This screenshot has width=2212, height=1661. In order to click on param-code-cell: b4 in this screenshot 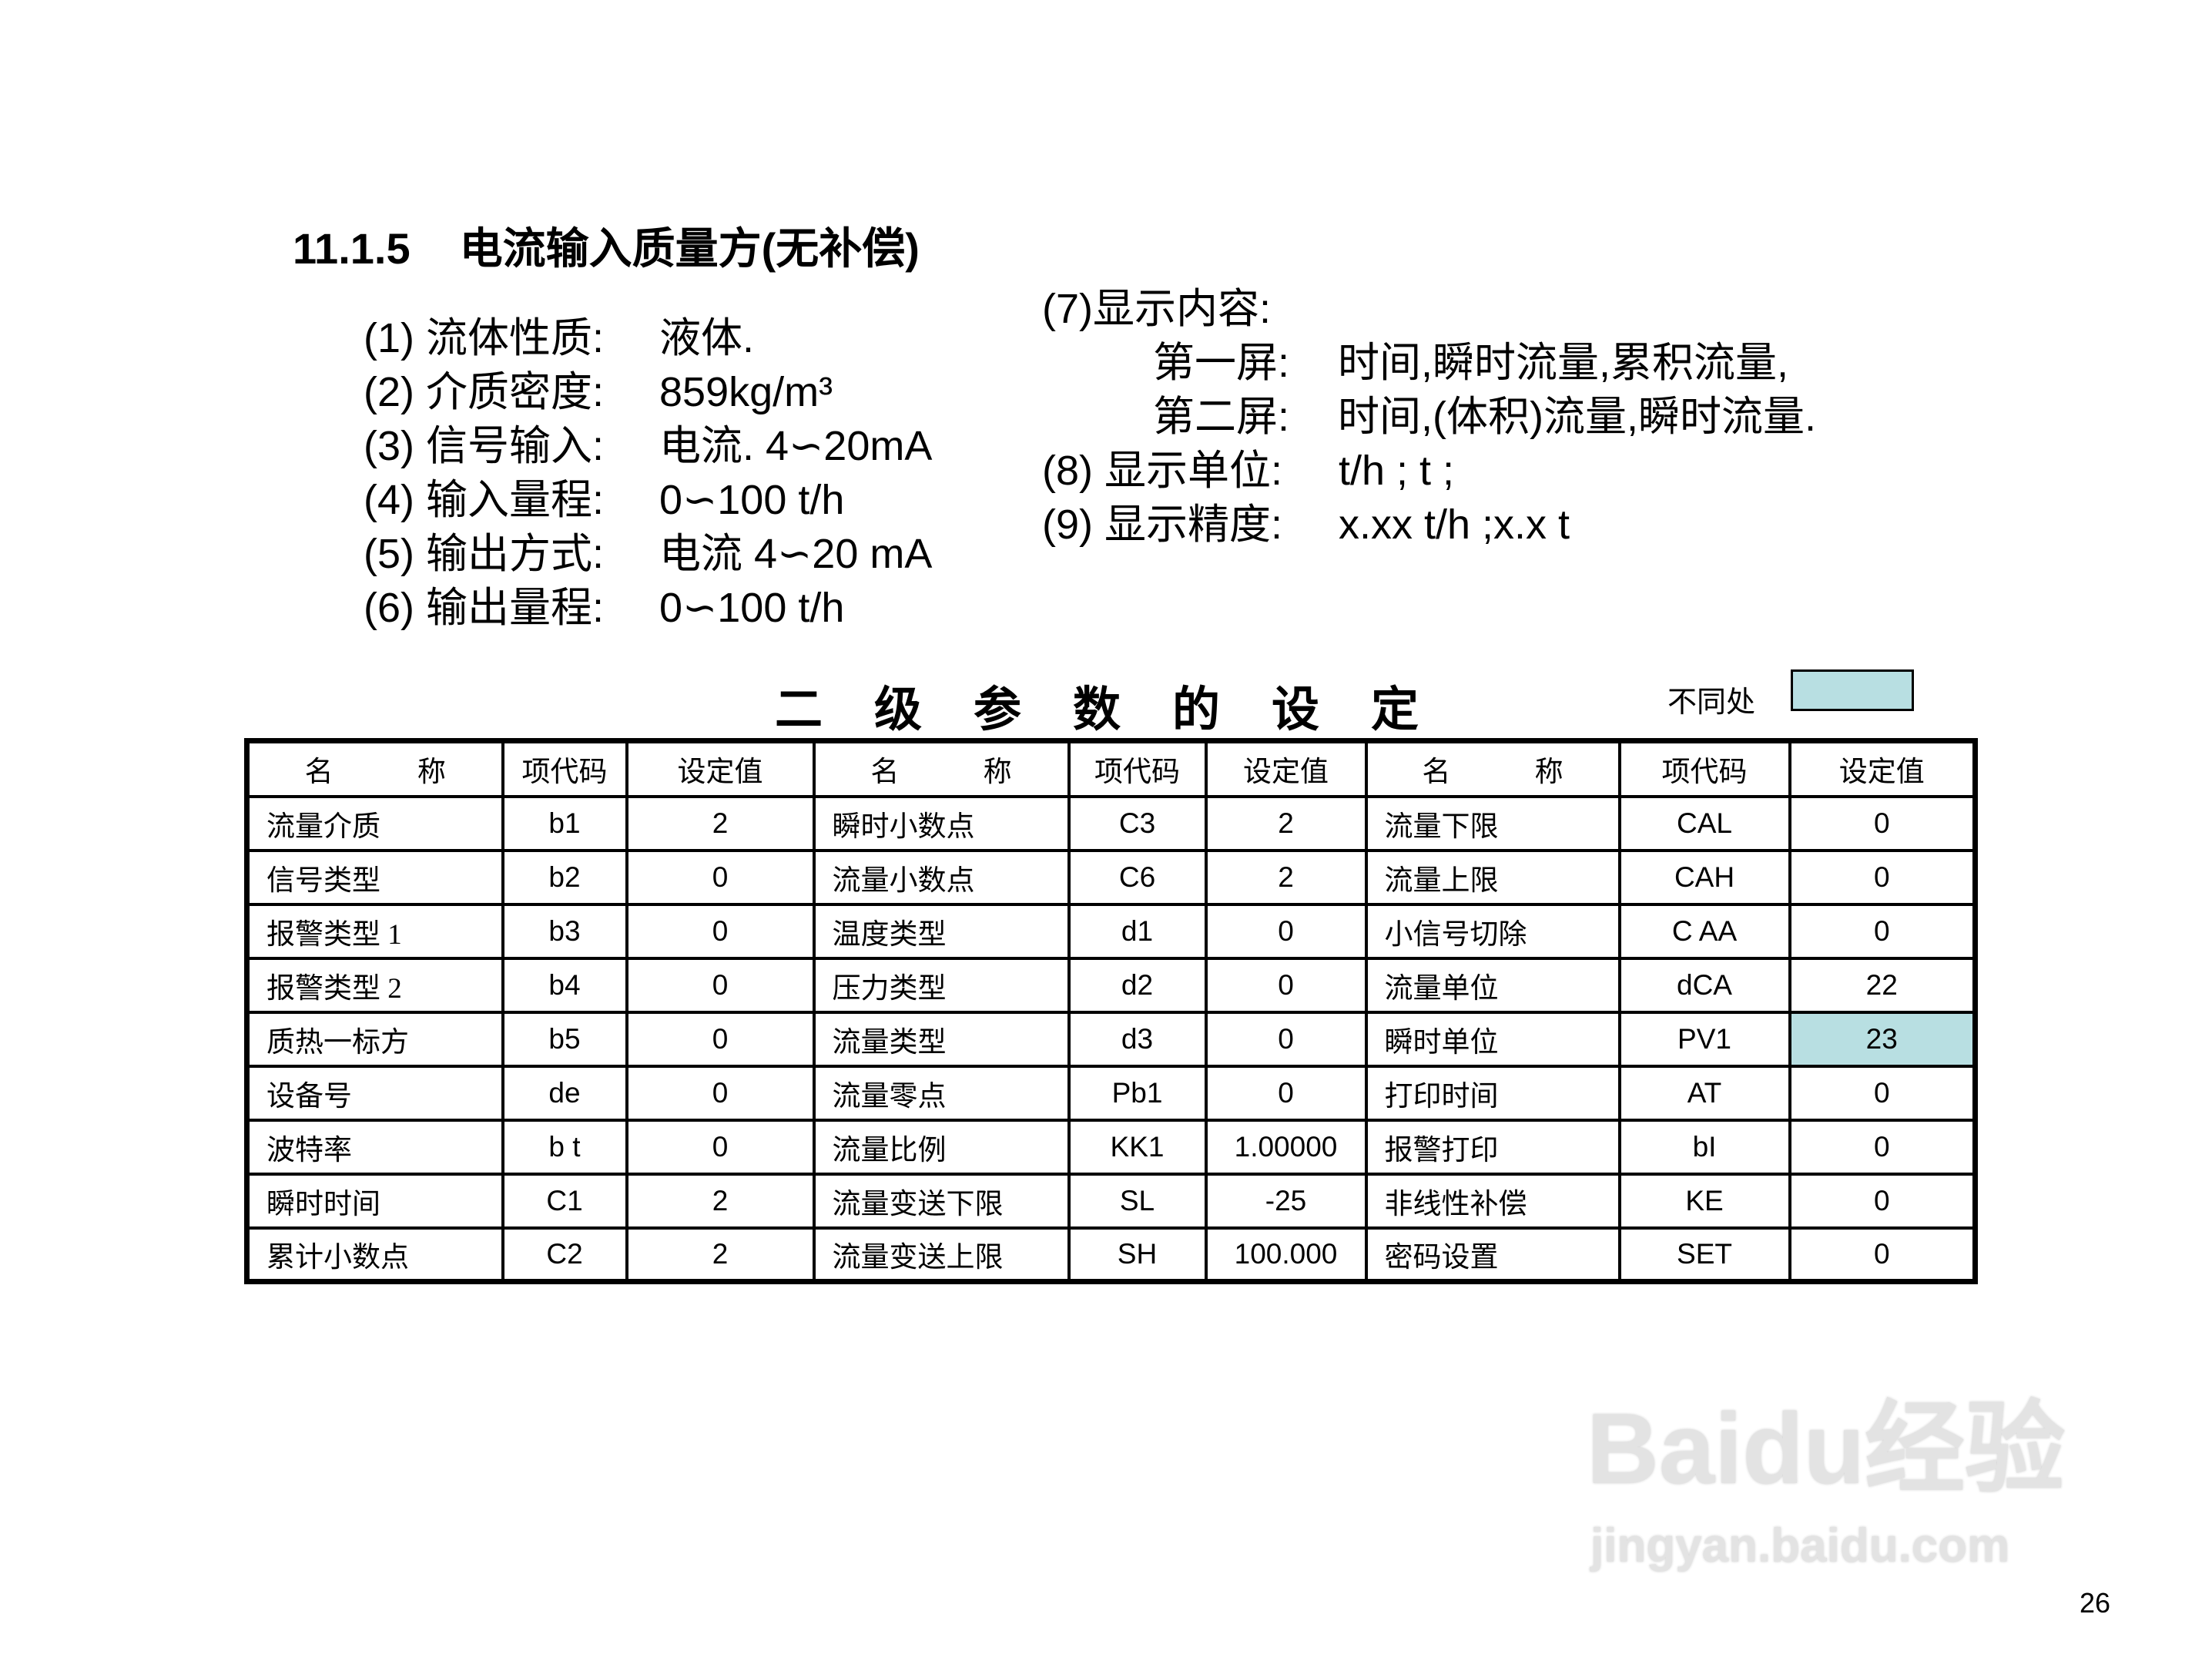, I will do `click(564, 985)`.